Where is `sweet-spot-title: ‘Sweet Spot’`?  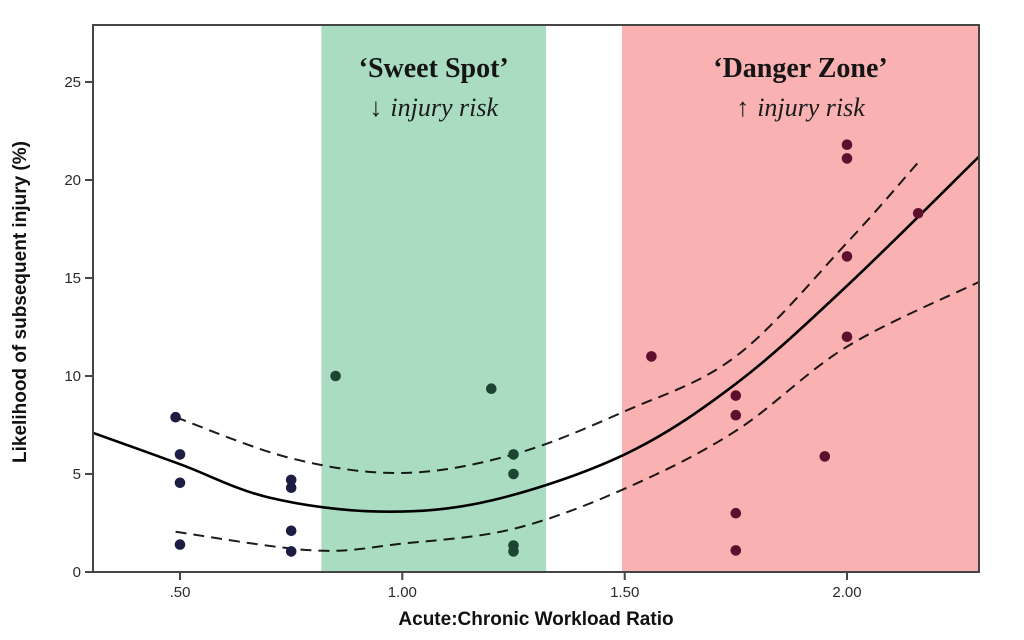 sweet-spot-title: ‘Sweet Spot’ is located at coordinates (434, 68).